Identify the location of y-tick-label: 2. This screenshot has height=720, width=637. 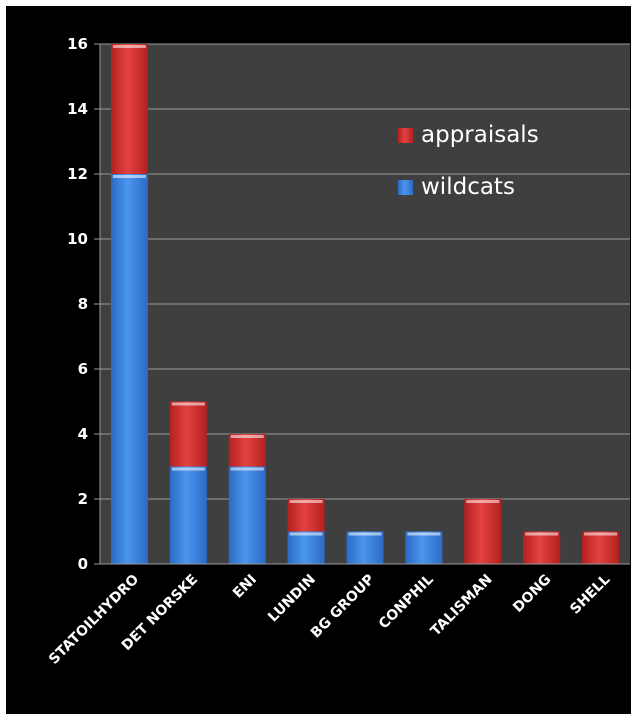
(83, 499).